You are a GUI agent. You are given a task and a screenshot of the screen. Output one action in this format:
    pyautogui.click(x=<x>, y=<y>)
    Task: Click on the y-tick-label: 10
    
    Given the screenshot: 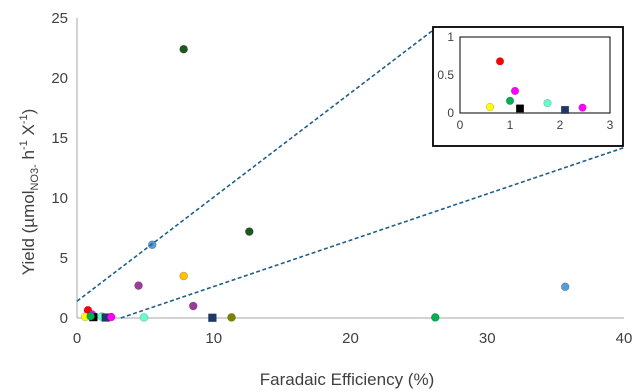 What is the action you would take?
    pyautogui.click(x=59, y=198)
    